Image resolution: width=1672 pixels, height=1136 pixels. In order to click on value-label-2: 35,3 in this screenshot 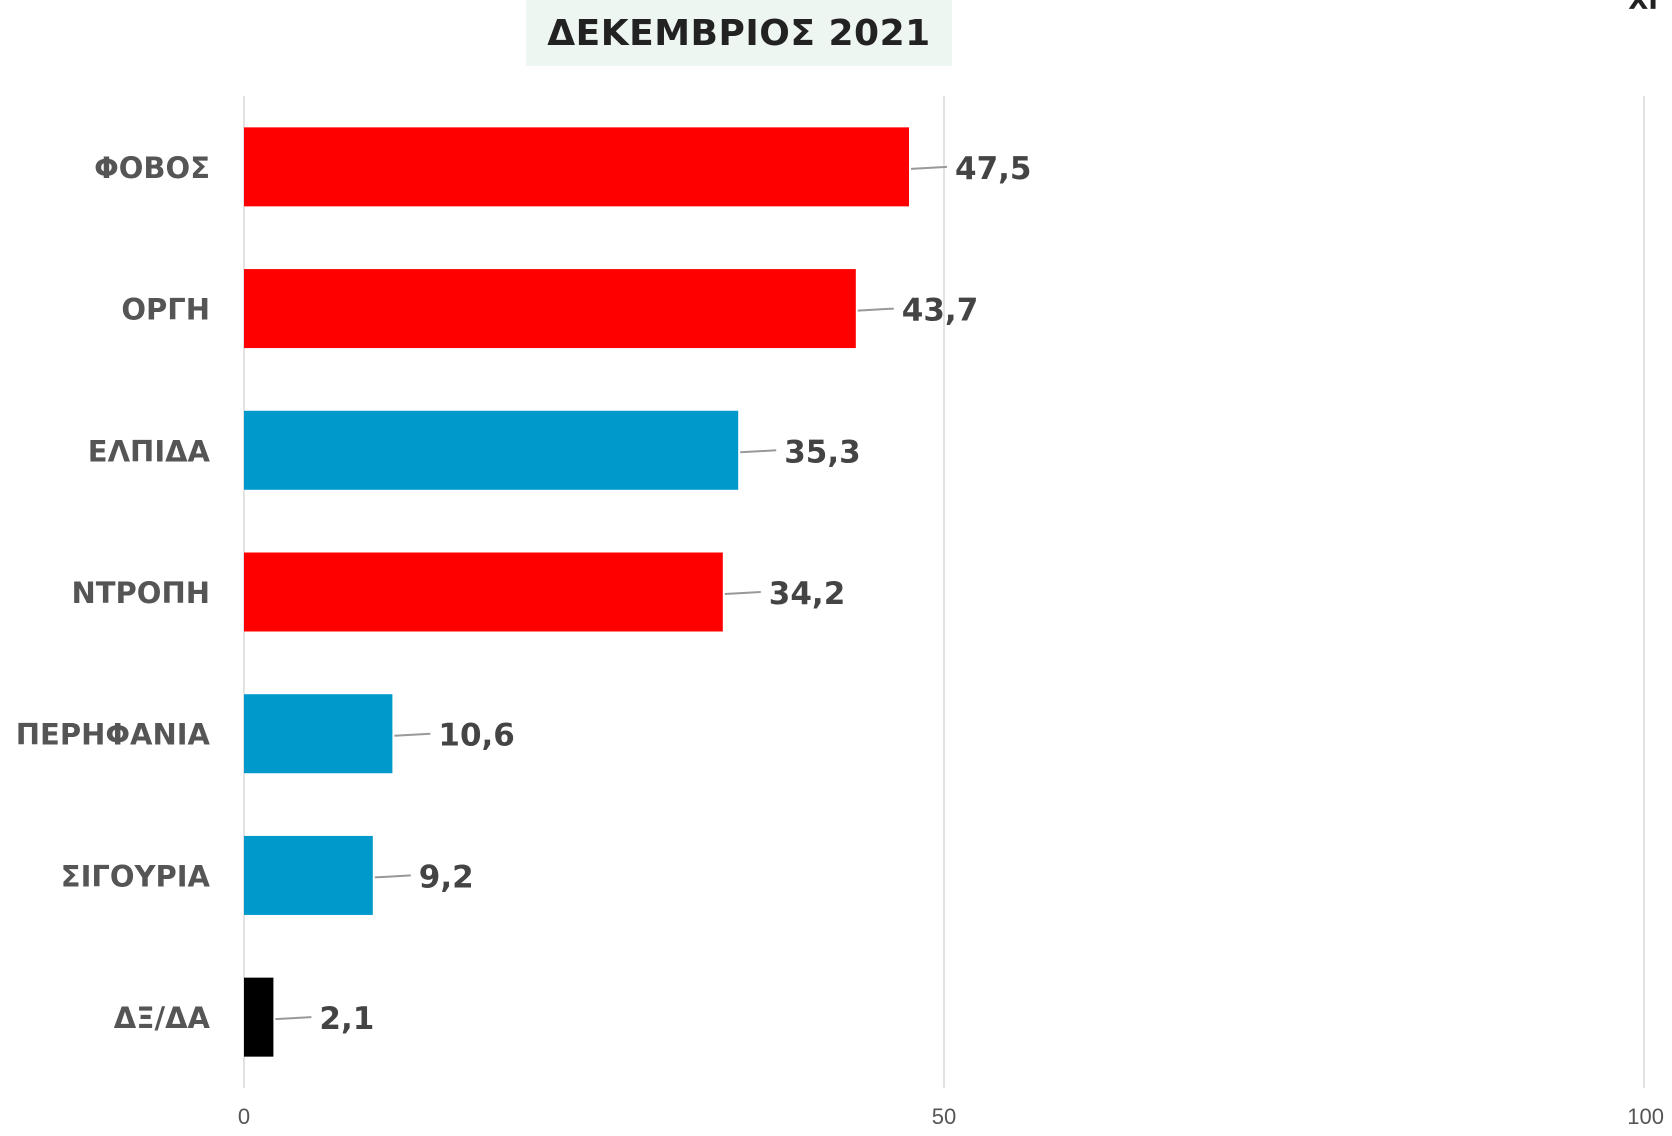, I will do `click(822, 452)`.